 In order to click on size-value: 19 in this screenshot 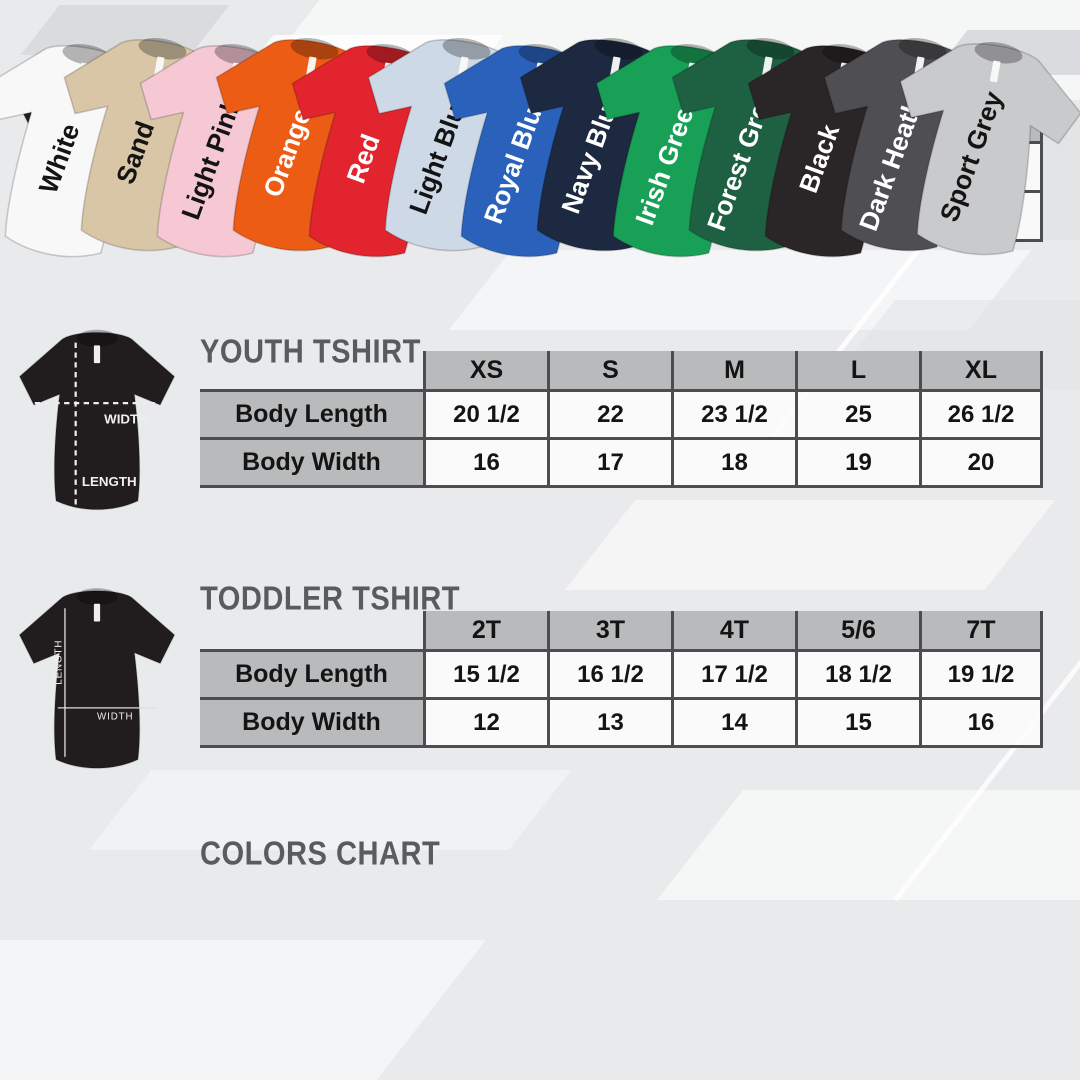, I will do `click(857, 462)`.